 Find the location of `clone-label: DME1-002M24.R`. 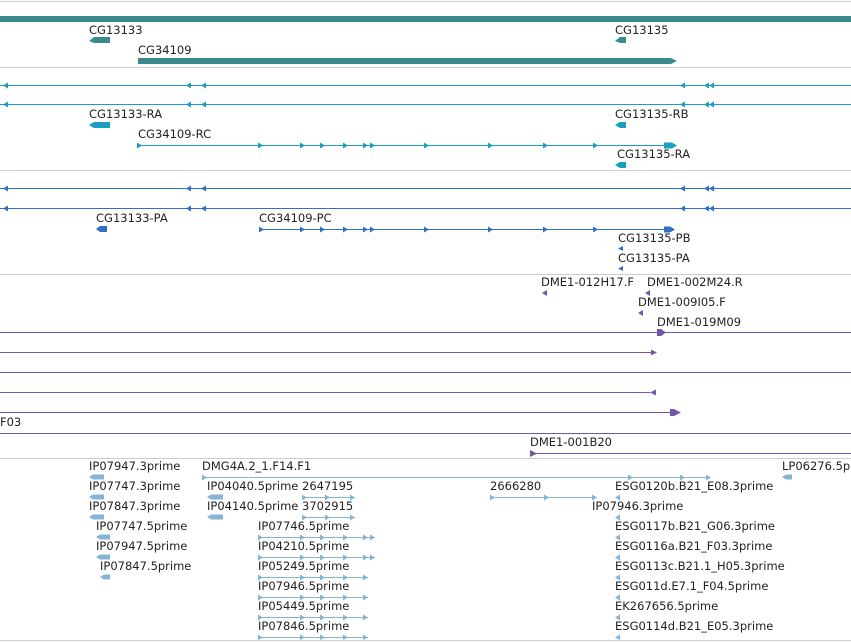

clone-label: DME1-002M24.R is located at coordinates (695, 282).